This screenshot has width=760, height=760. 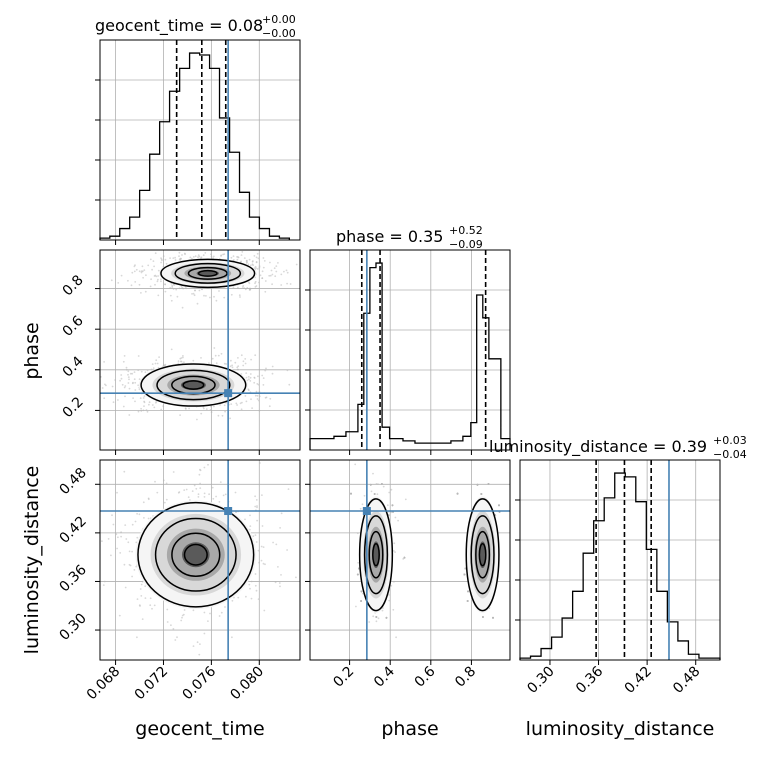 What do you see at coordinates (408, 575) in the screenshot?
I see `joint-luminosity-distance-vs-phase: 0.2 0.4 0.6 0.8` at bounding box center [408, 575].